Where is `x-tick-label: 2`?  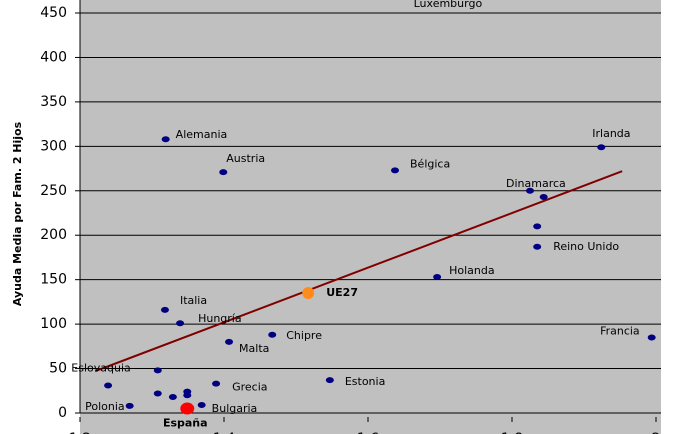
x-tick-label: 2 is located at coordinates (656, 432).